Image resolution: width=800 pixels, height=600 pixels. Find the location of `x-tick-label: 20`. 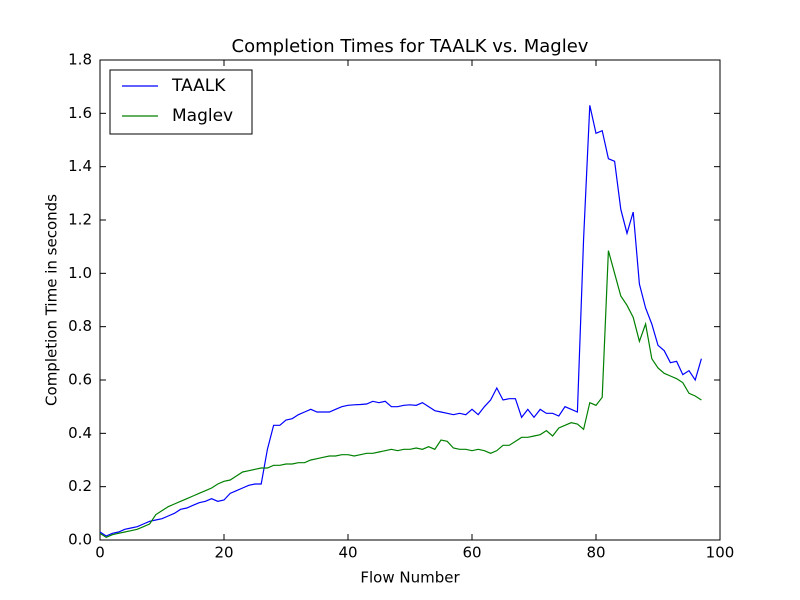

x-tick-label: 20 is located at coordinates (223, 553).